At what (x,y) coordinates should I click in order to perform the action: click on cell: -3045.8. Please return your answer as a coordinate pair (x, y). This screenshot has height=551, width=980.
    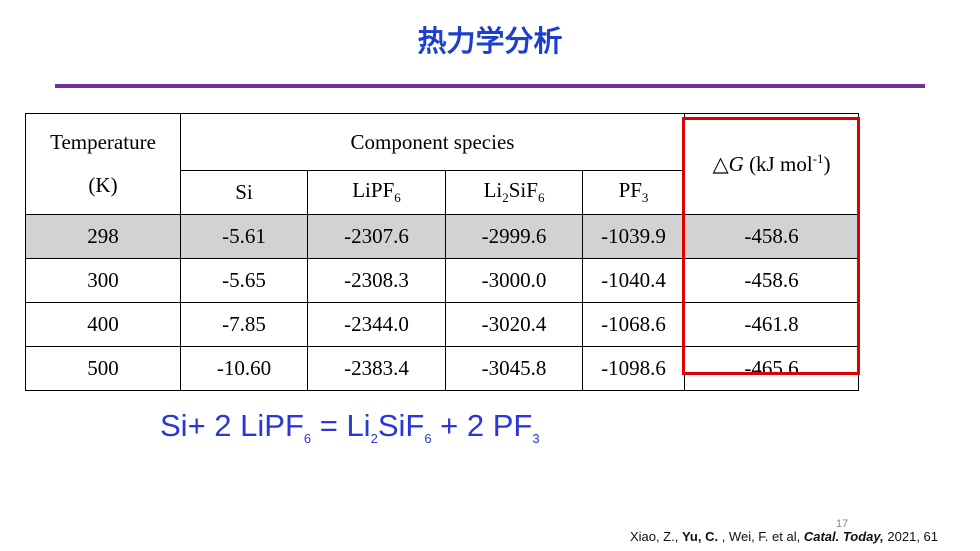
    Looking at the image, I should click on (514, 368).